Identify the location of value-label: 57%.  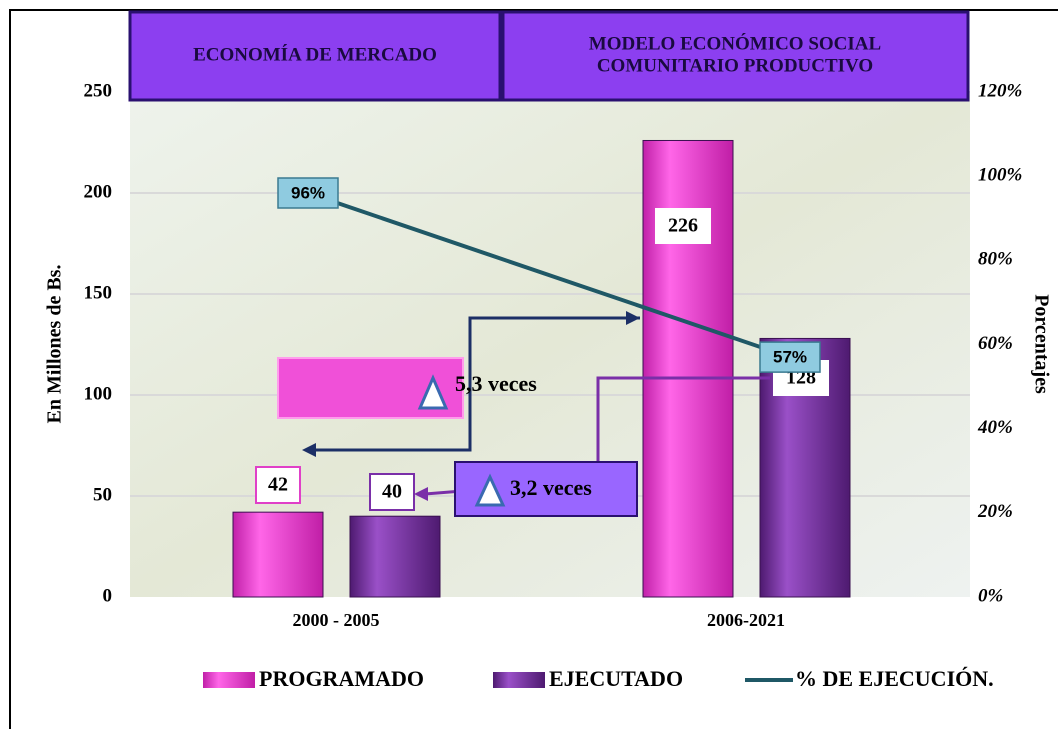
(790, 357).